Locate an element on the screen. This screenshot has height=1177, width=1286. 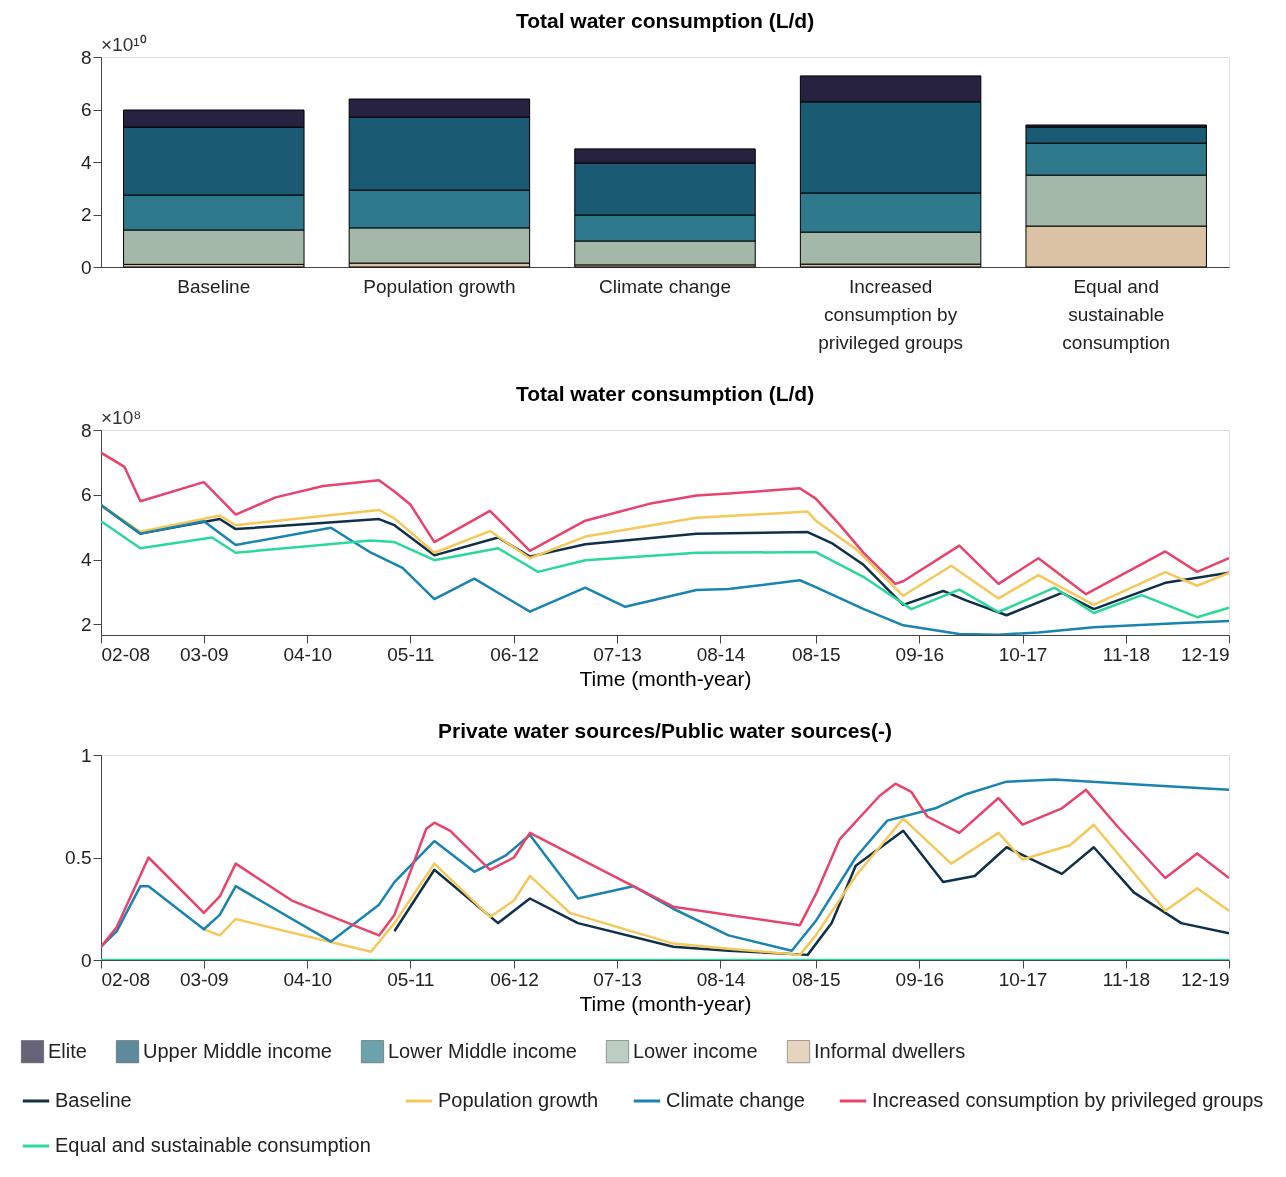
text: ×10¹⁰ is located at coordinates (124, 44).